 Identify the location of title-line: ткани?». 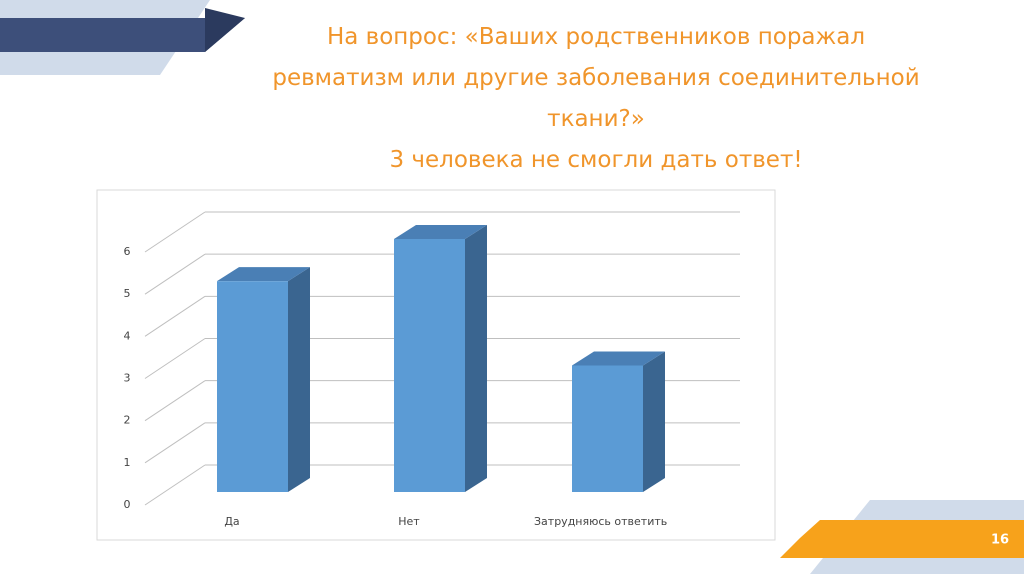
(596, 119).